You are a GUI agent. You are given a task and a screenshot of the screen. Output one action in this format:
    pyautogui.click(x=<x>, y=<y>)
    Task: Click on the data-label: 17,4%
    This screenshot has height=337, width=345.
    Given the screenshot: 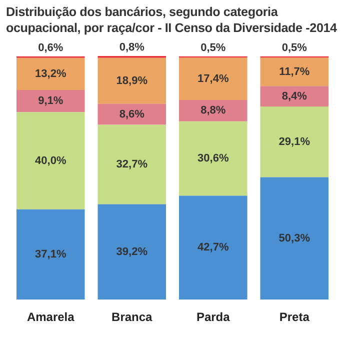 What is the action you would take?
    pyautogui.click(x=213, y=78)
    